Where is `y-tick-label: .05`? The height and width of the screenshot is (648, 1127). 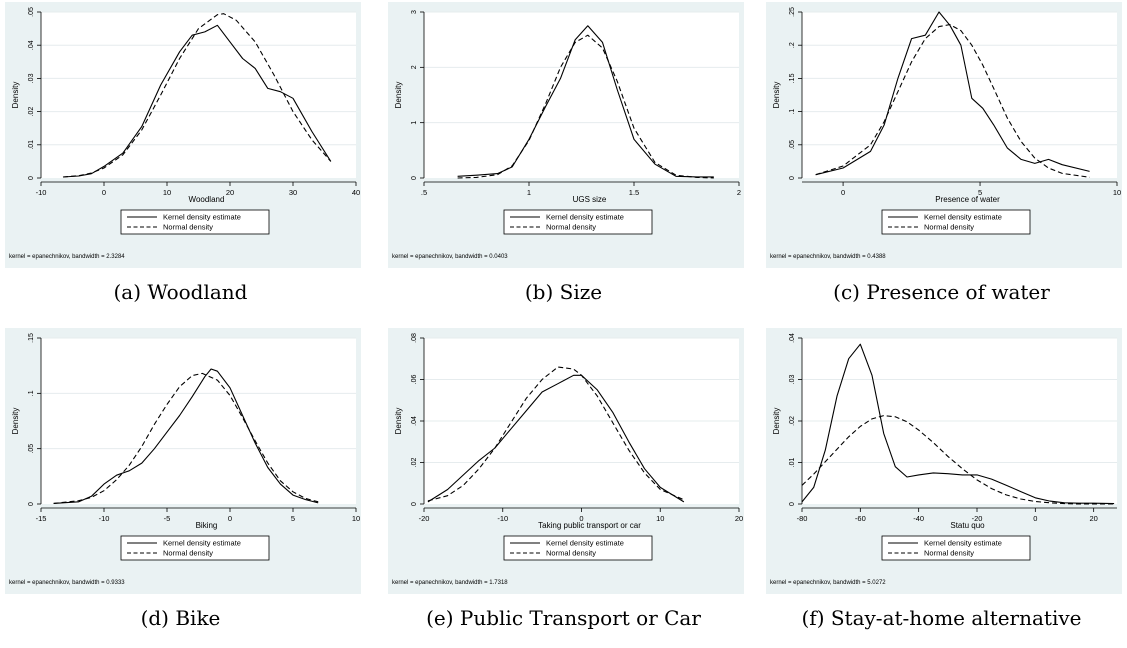
y-tick-label: .05 is located at coordinates (31, 12).